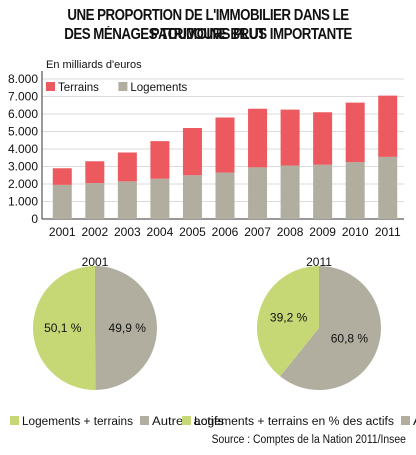 Image resolution: width=416 pixels, height=455 pixels. I want to click on x-tick-label: 2004, so click(160, 232).